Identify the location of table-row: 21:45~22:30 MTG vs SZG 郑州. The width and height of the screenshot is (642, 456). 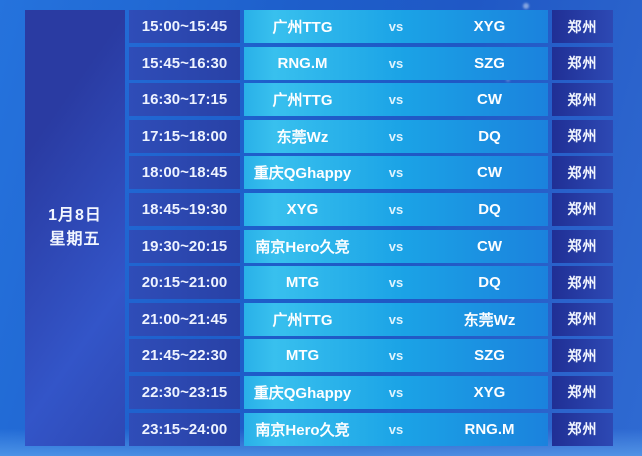
(371, 356).